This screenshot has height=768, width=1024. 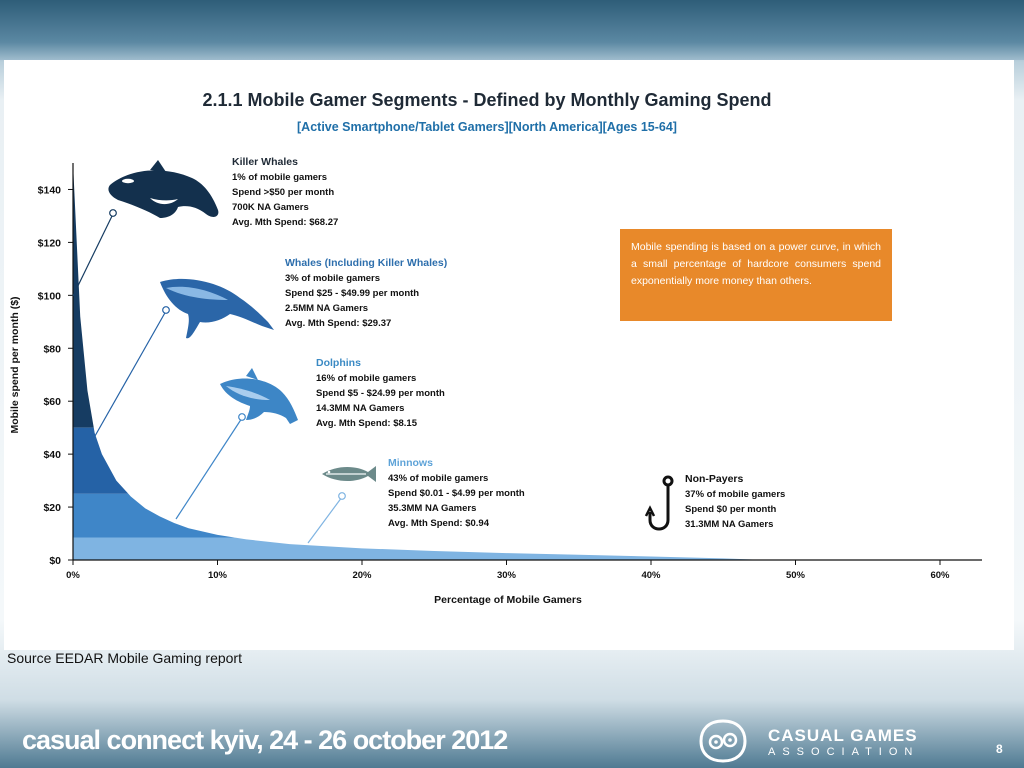 What do you see at coordinates (163, 189) in the screenshot?
I see `orca-icon` at bounding box center [163, 189].